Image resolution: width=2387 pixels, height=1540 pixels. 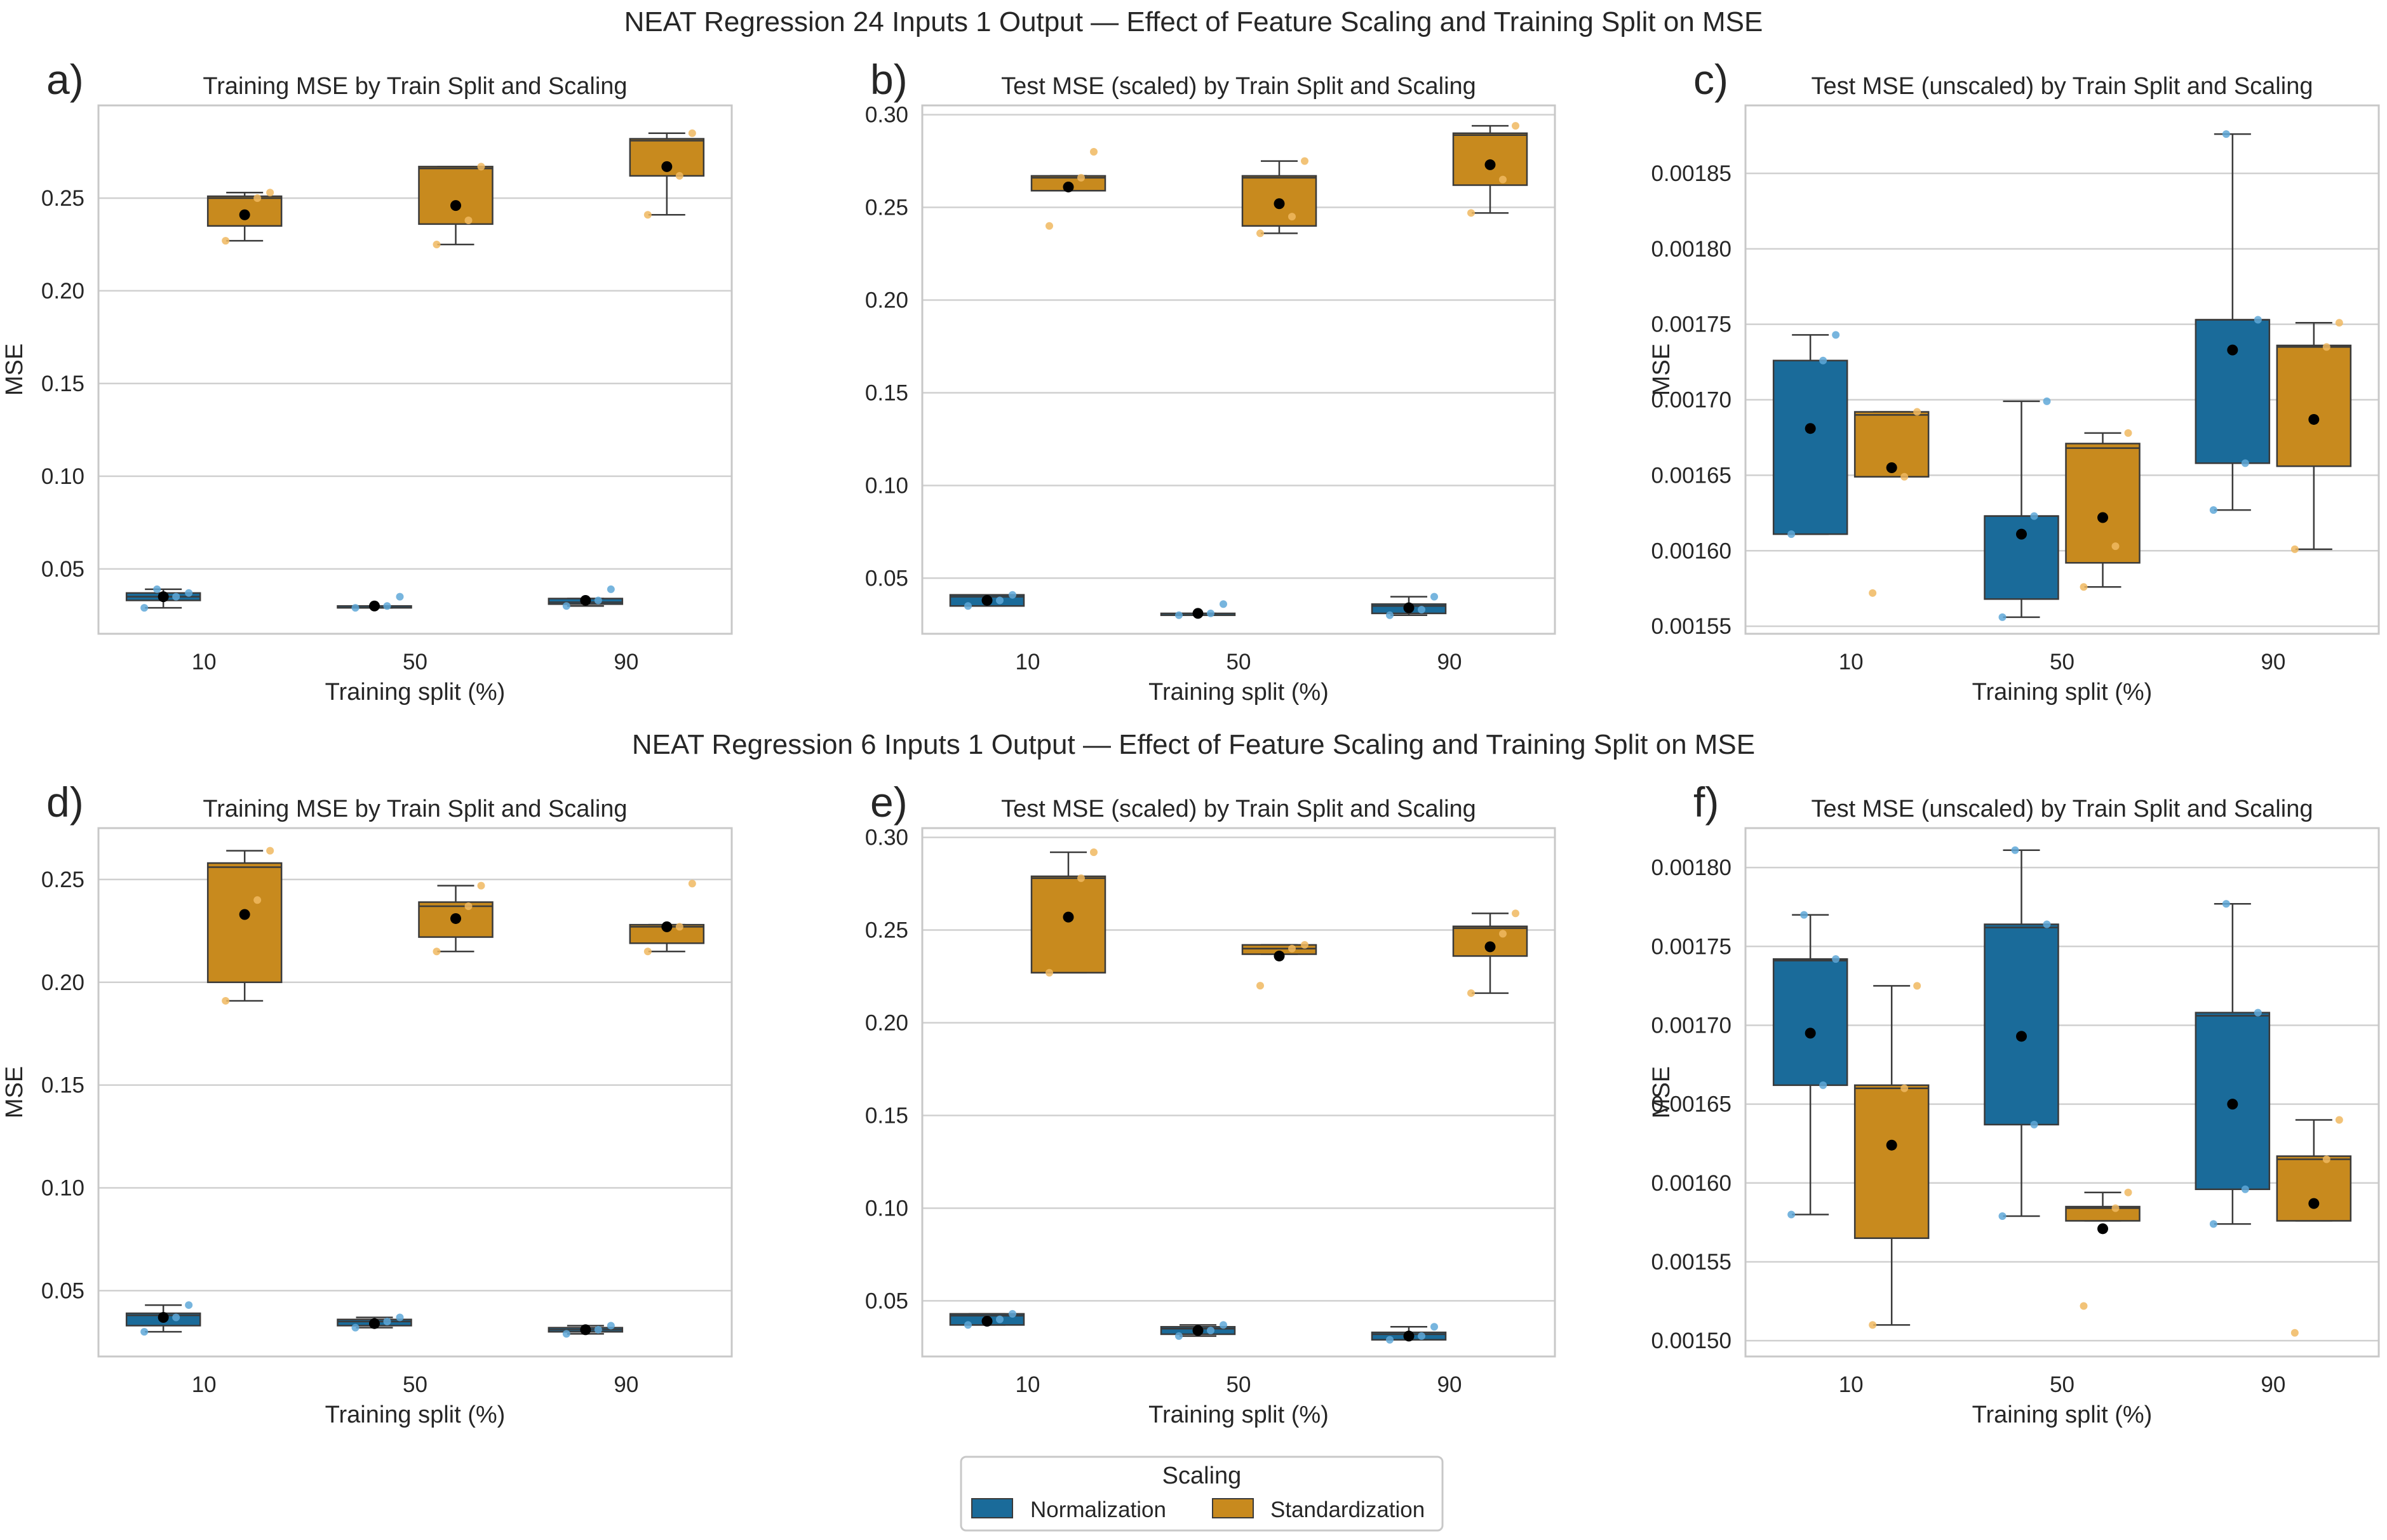 What do you see at coordinates (65, 802) in the screenshot?
I see `panel-letter: d)` at bounding box center [65, 802].